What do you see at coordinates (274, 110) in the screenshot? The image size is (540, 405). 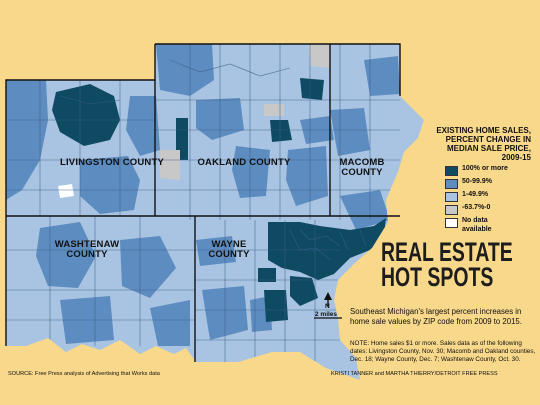 I see `zip-area-oakland-gray-c` at bounding box center [274, 110].